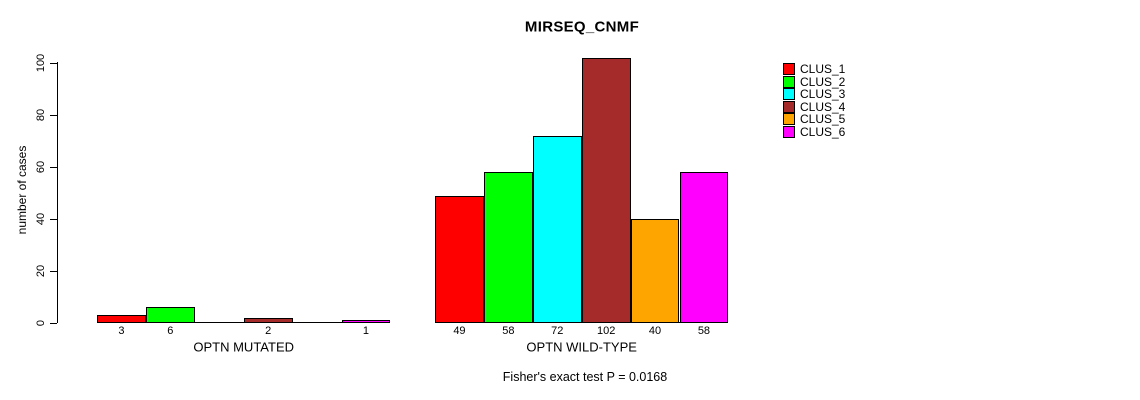 This screenshot has height=400, width=1140. Describe the element at coordinates (823, 119) in the screenshot. I see `legend-label-clus_5: CLUS_5` at that location.